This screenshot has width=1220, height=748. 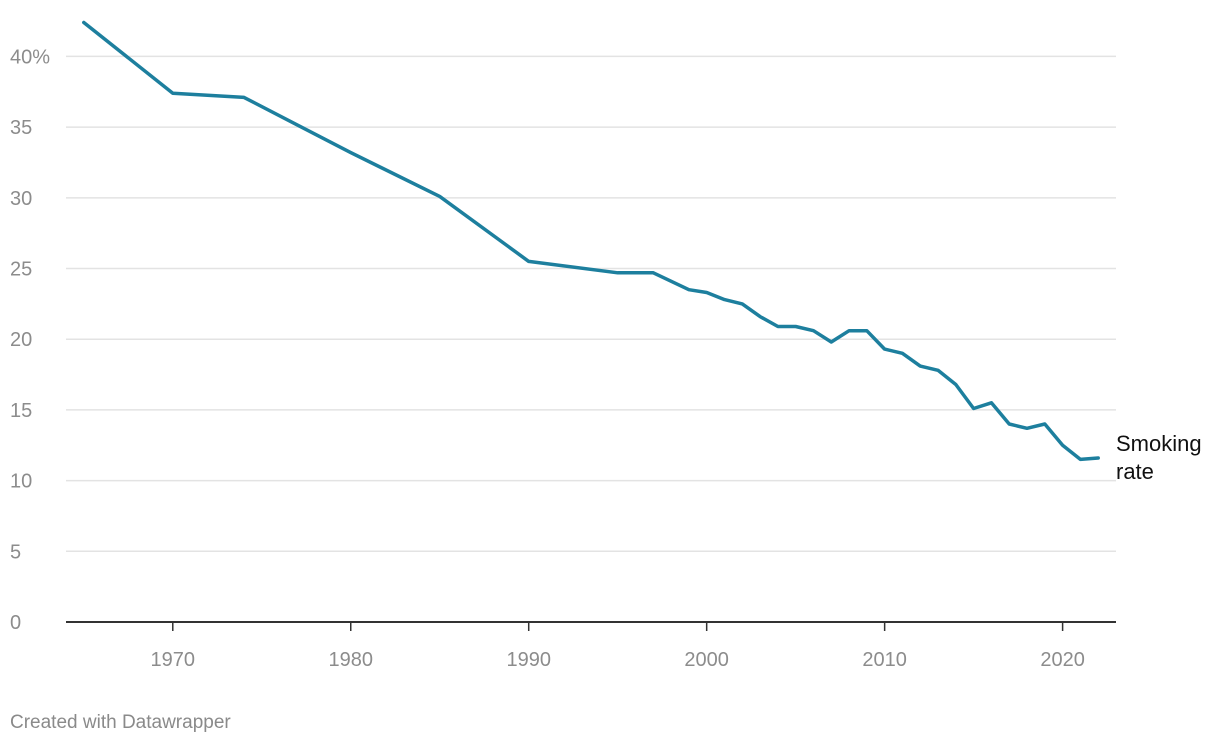 I want to click on y-tick-label: 15, so click(x=21, y=411).